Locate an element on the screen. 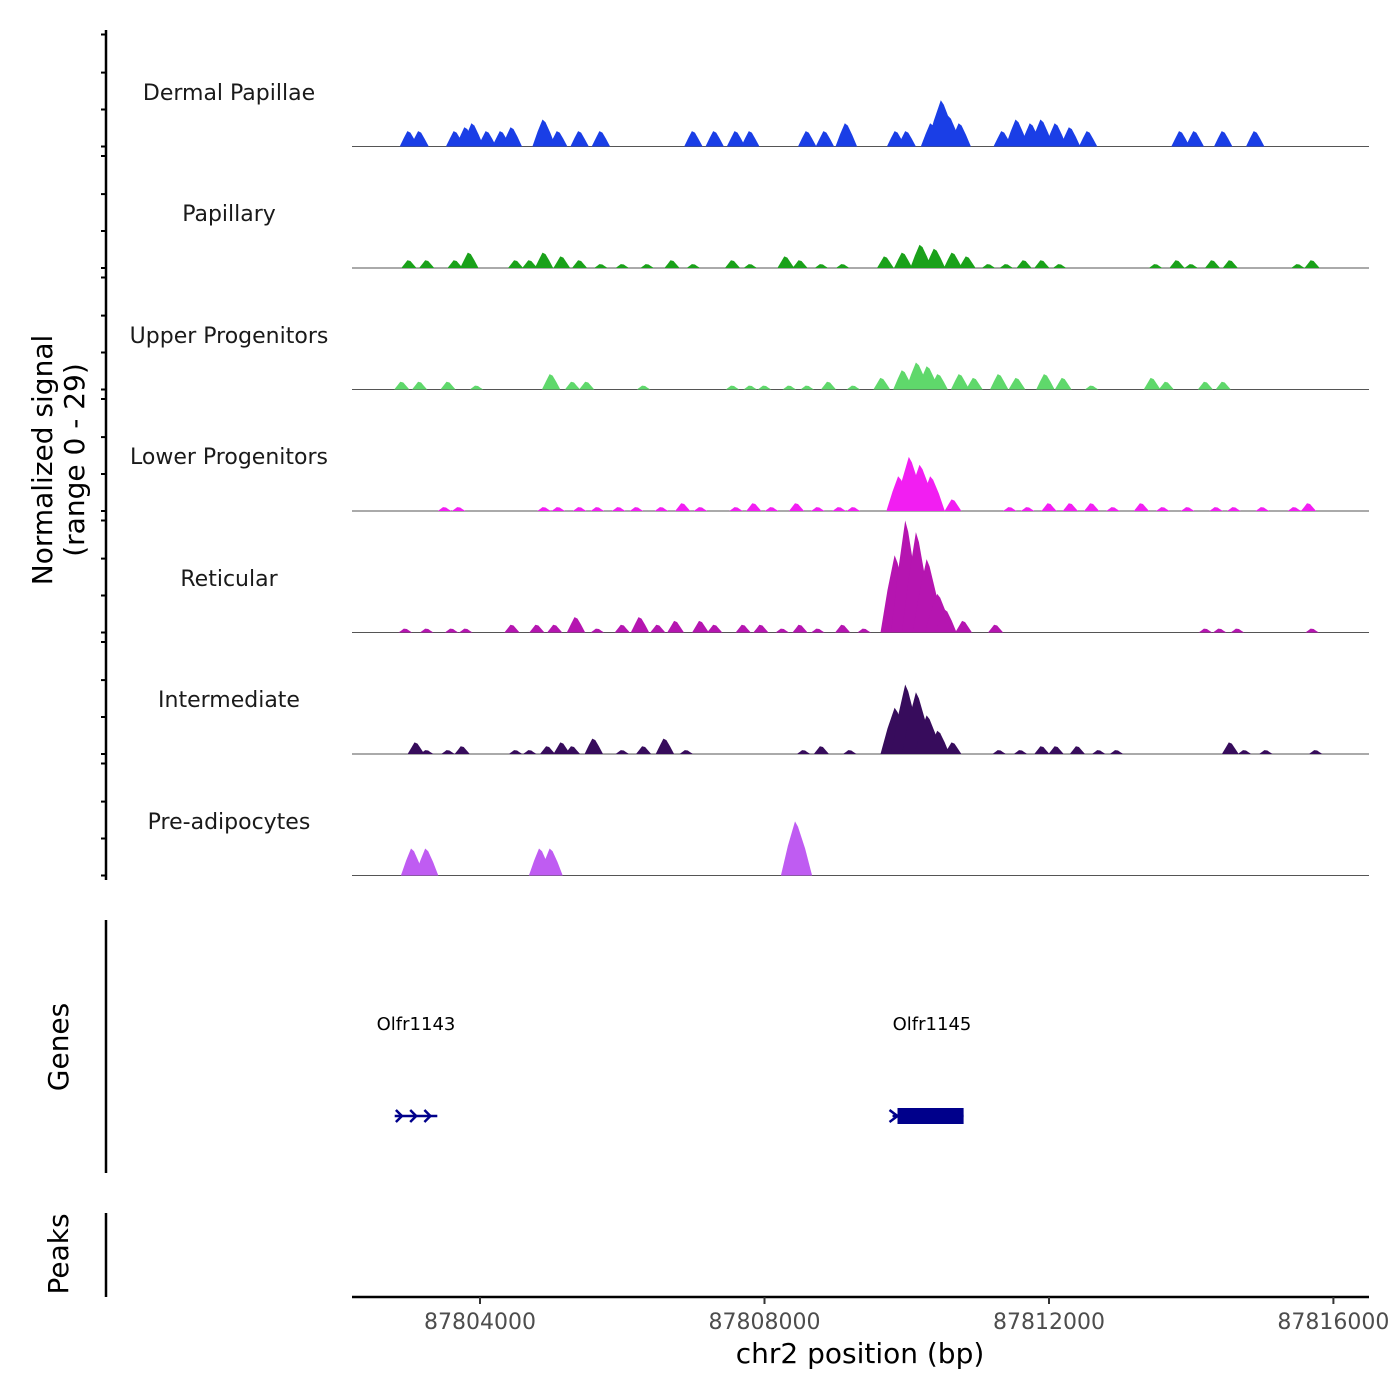 This screenshot has width=1400, height=1400. signal-axis-title: Normalized signal is located at coordinates (42, 460).